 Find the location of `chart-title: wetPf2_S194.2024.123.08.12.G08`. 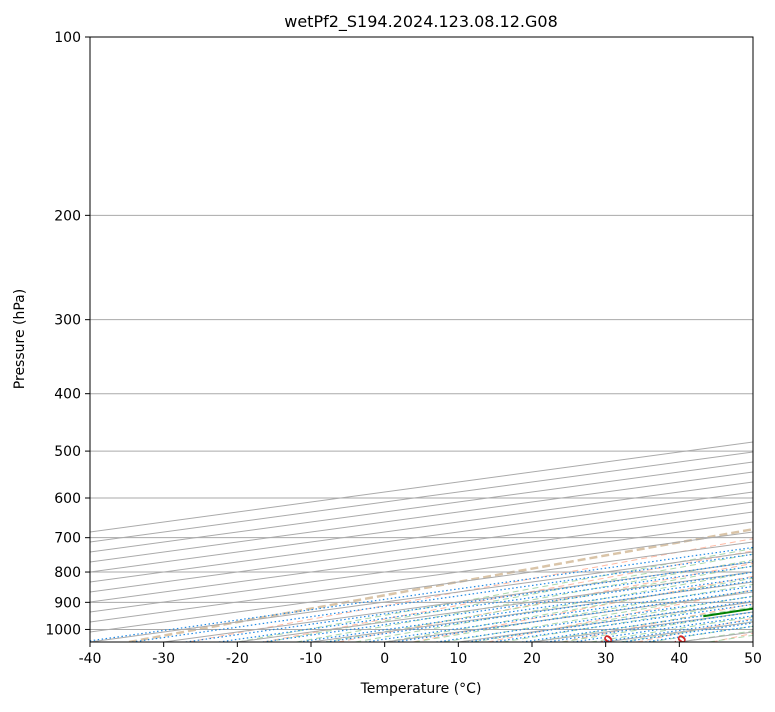

chart-title: wetPf2_S194.2024.123.08.12.G08 is located at coordinates (421, 22).